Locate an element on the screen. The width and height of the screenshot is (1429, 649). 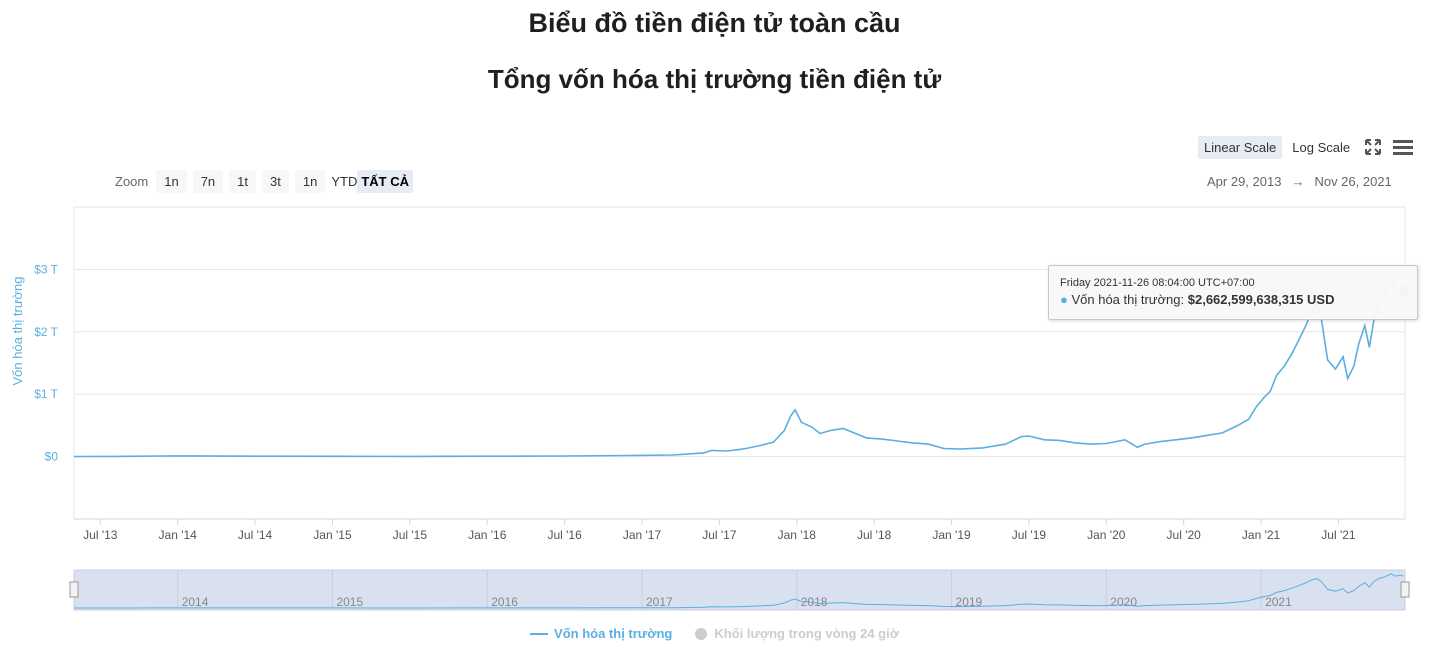
x-tick-label: Jul '16 is located at coordinates (564, 535).